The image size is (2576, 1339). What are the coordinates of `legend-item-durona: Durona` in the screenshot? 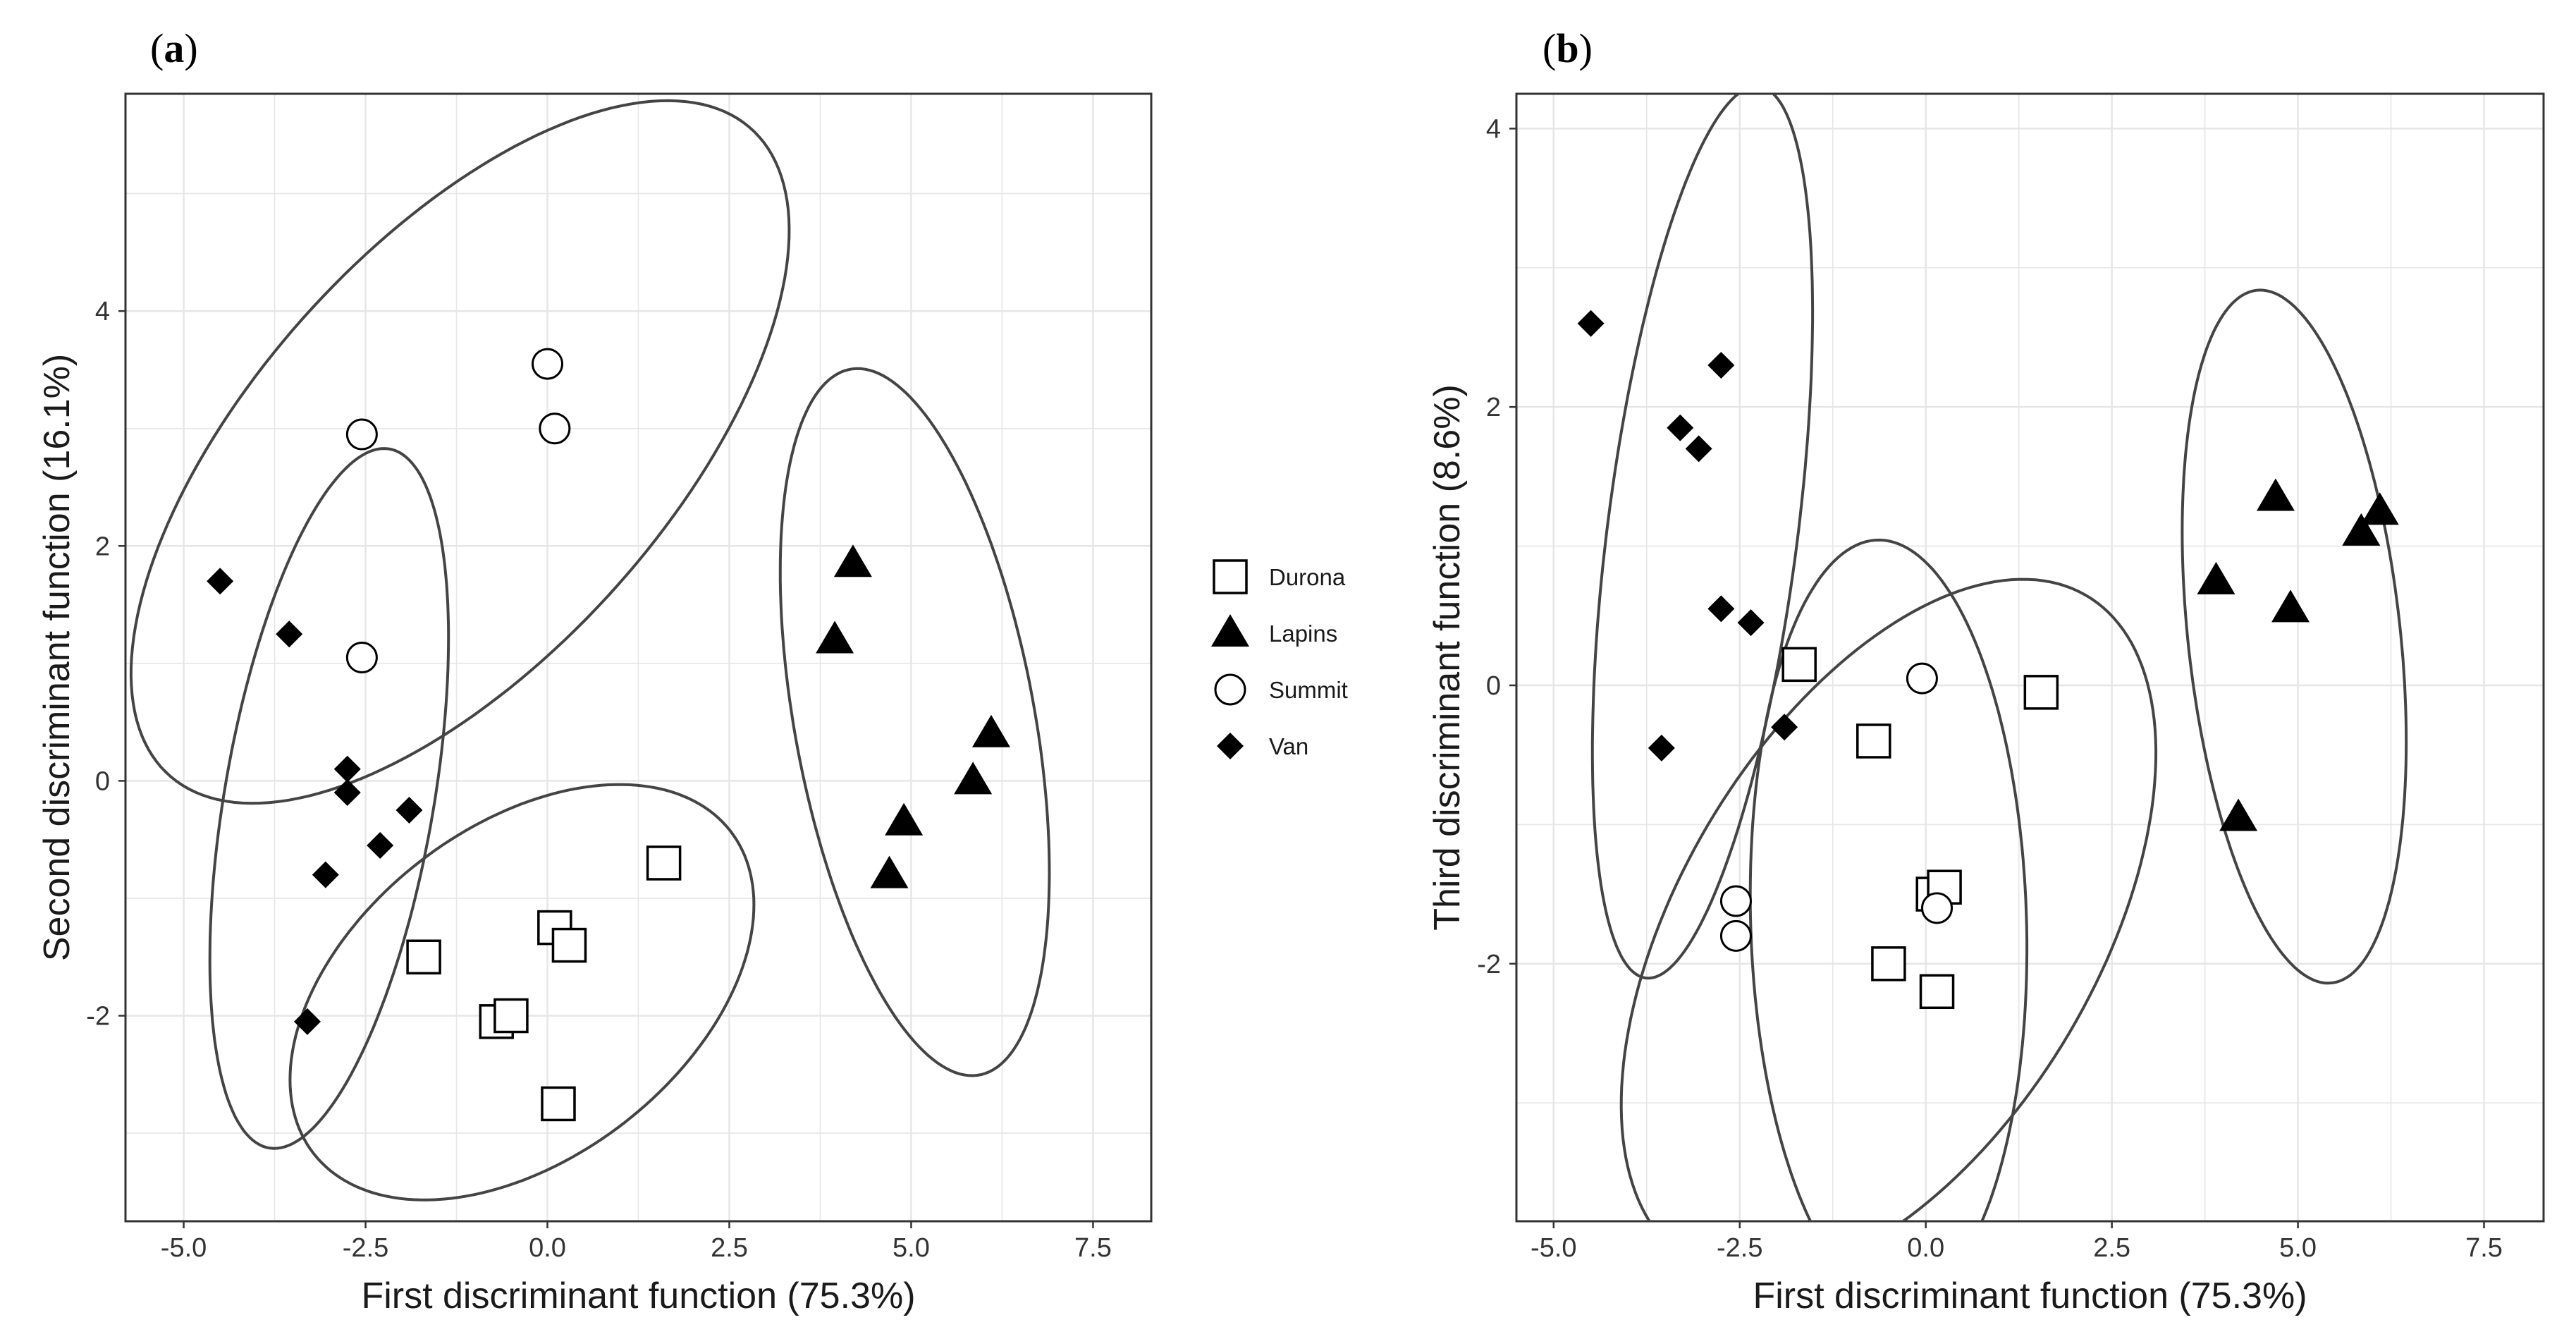 It's located at (1279, 576).